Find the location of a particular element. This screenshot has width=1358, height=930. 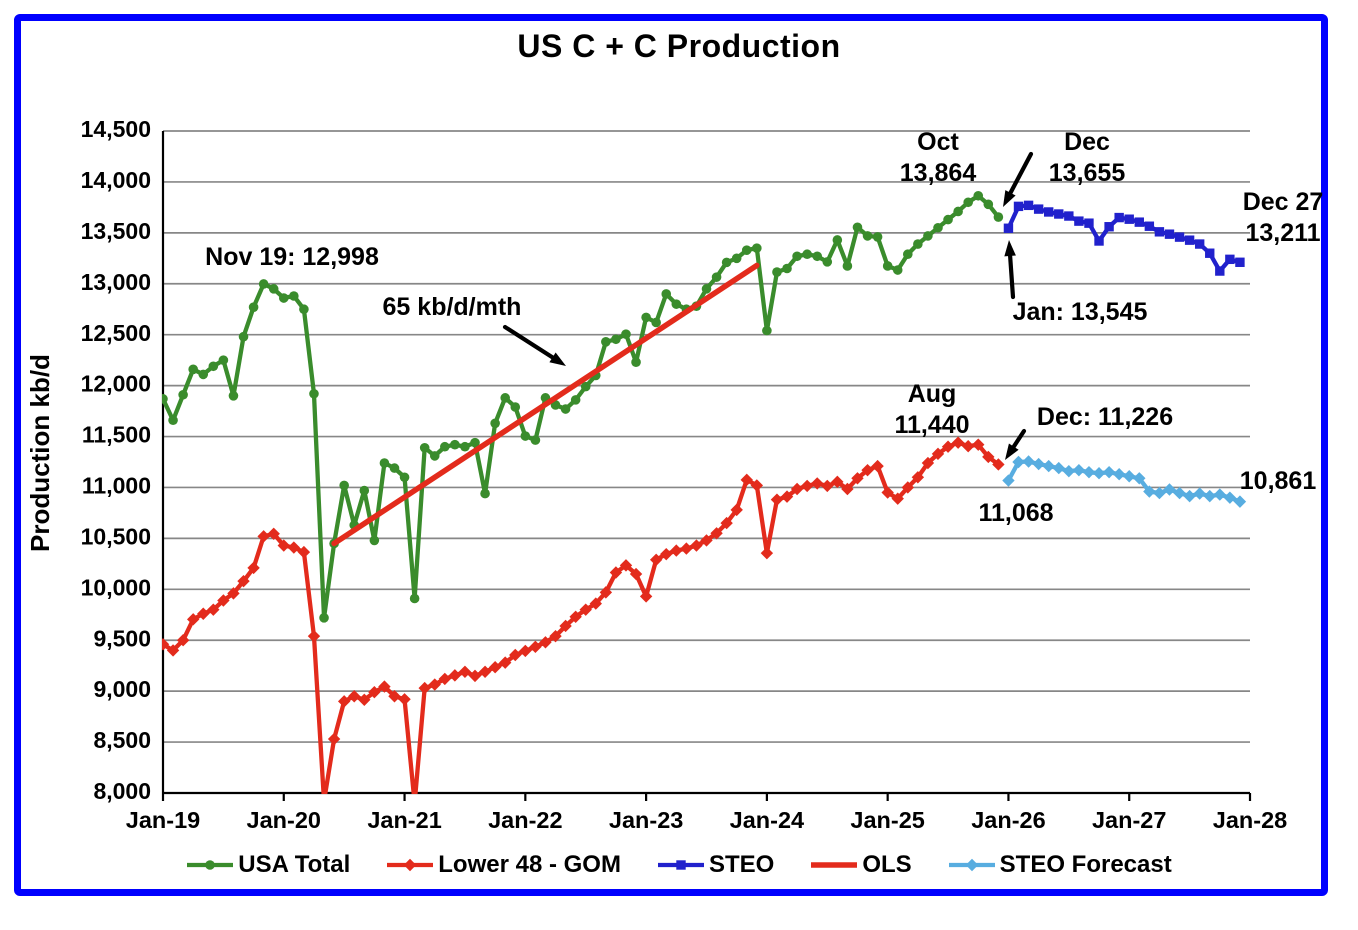

chart-title: US C + C Production is located at coordinates (679, 46).